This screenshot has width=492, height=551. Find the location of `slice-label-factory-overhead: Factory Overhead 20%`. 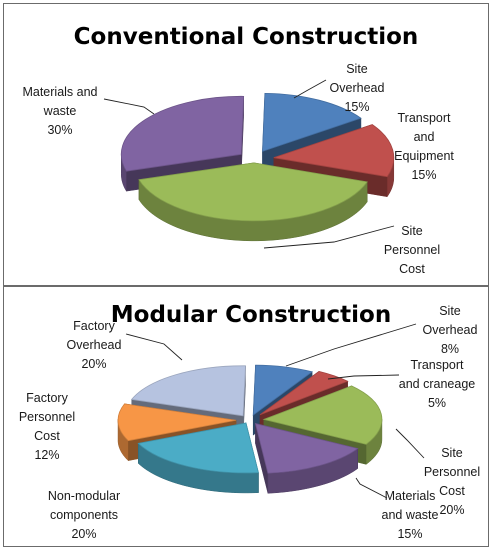

slice-label-factory-overhead: Factory Overhead 20% is located at coordinates (94, 345).